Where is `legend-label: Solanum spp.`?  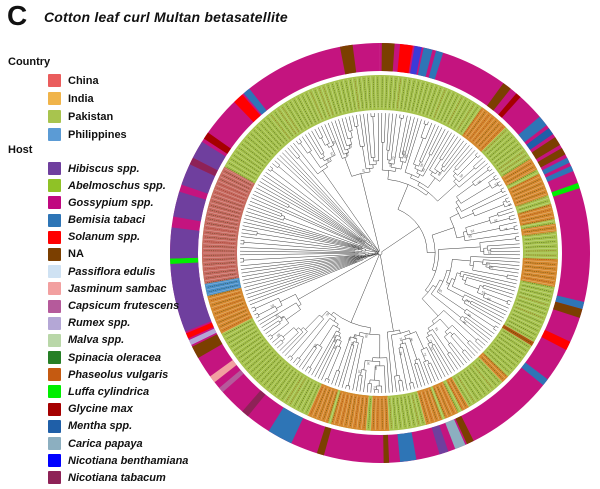
legend-label: Solanum spp. is located at coordinates (104, 237).